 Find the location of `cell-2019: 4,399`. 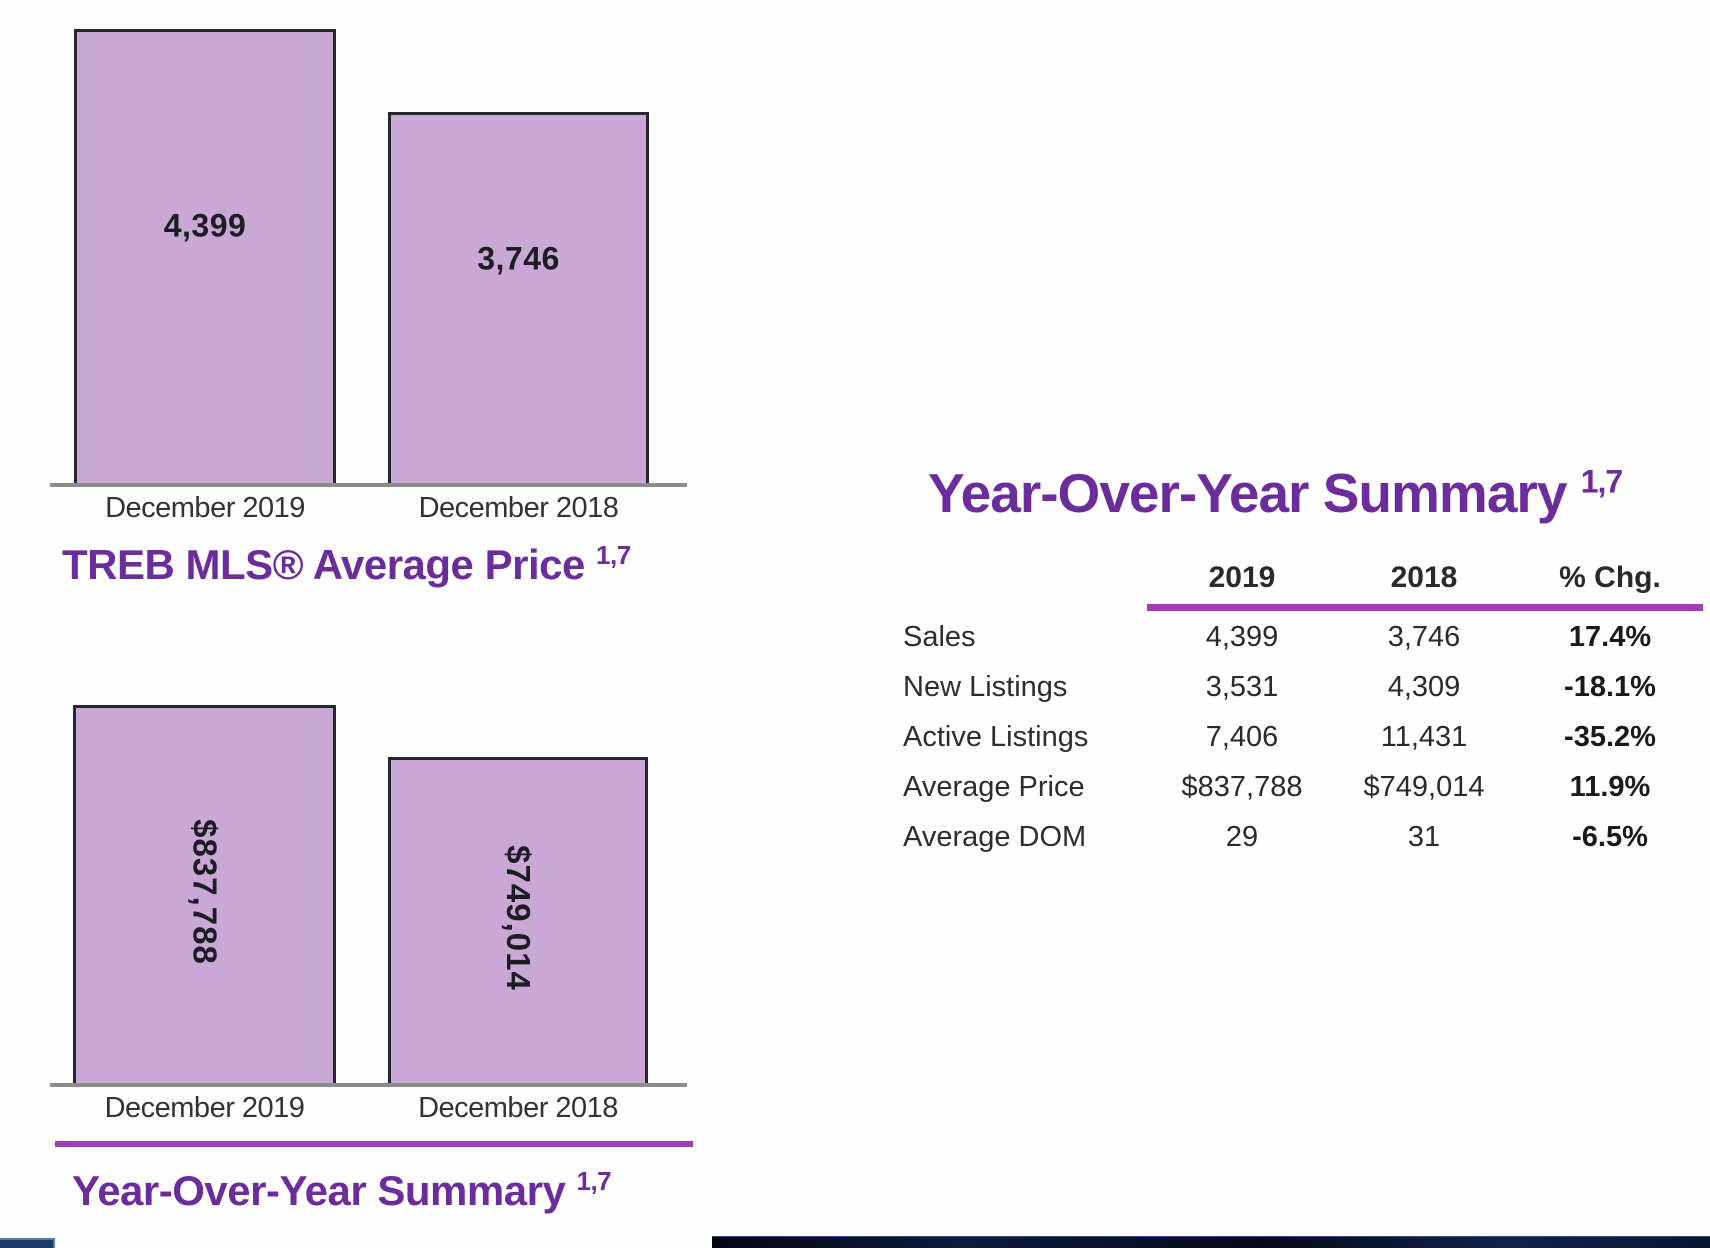

cell-2019: 4,399 is located at coordinates (1242, 637).